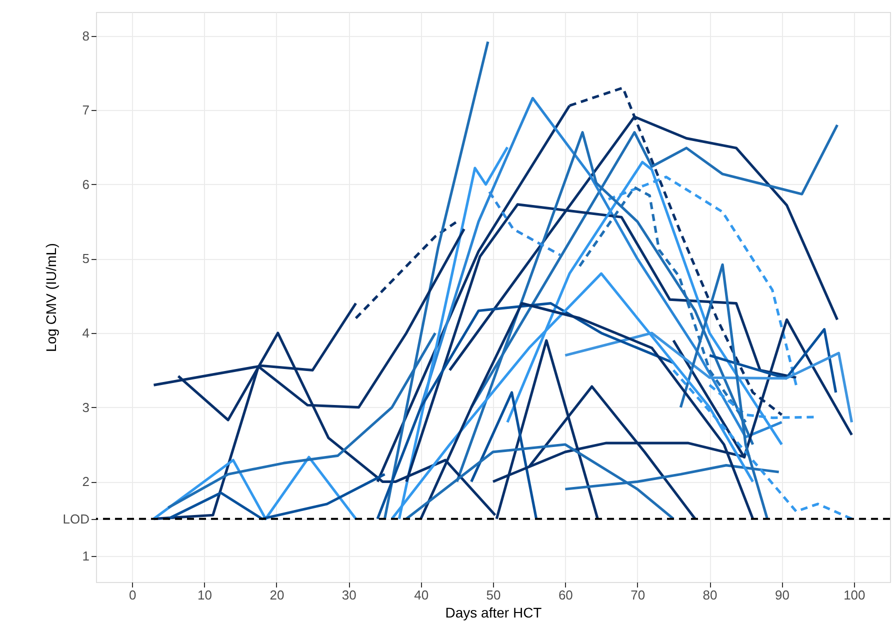 This screenshot has width=893, height=637. I want to click on x-axis-title: Days after HCT, so click(493, 612).